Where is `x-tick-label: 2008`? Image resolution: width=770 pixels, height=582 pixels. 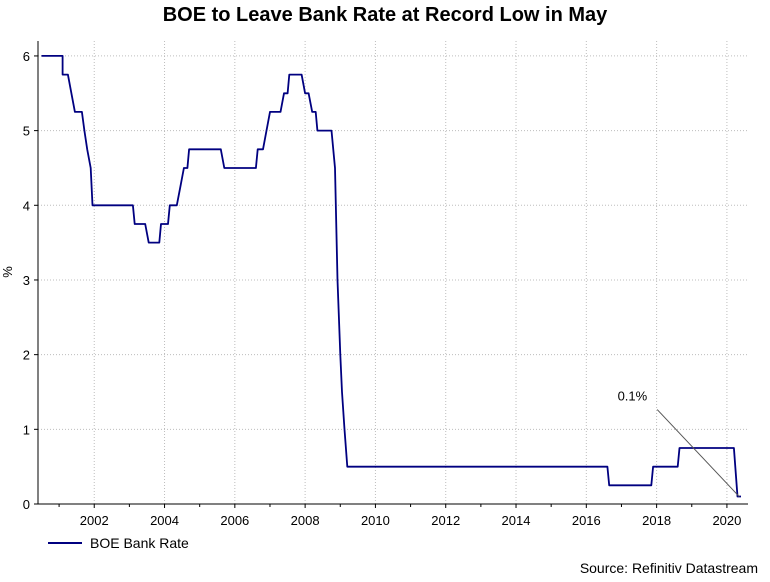 x-tick-label: 2008 is located at coordinates (305, 520).